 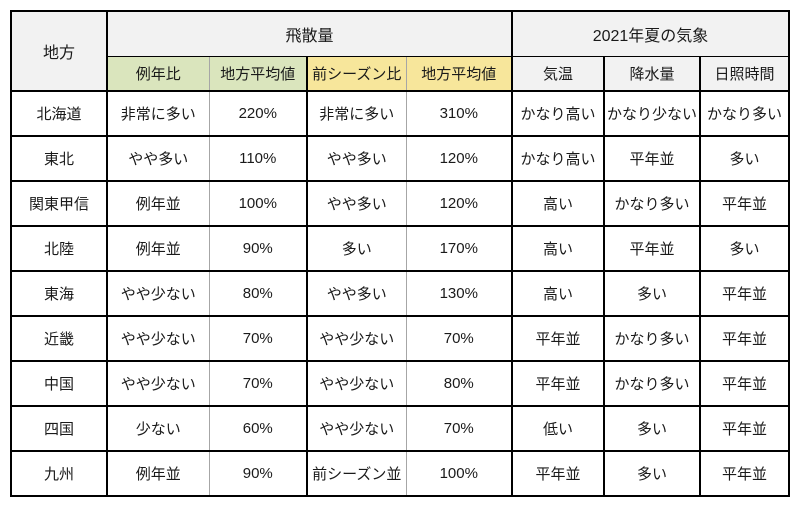 I want to click on subheader-regional-average: 地方平均値, so click(x=258, y=73).